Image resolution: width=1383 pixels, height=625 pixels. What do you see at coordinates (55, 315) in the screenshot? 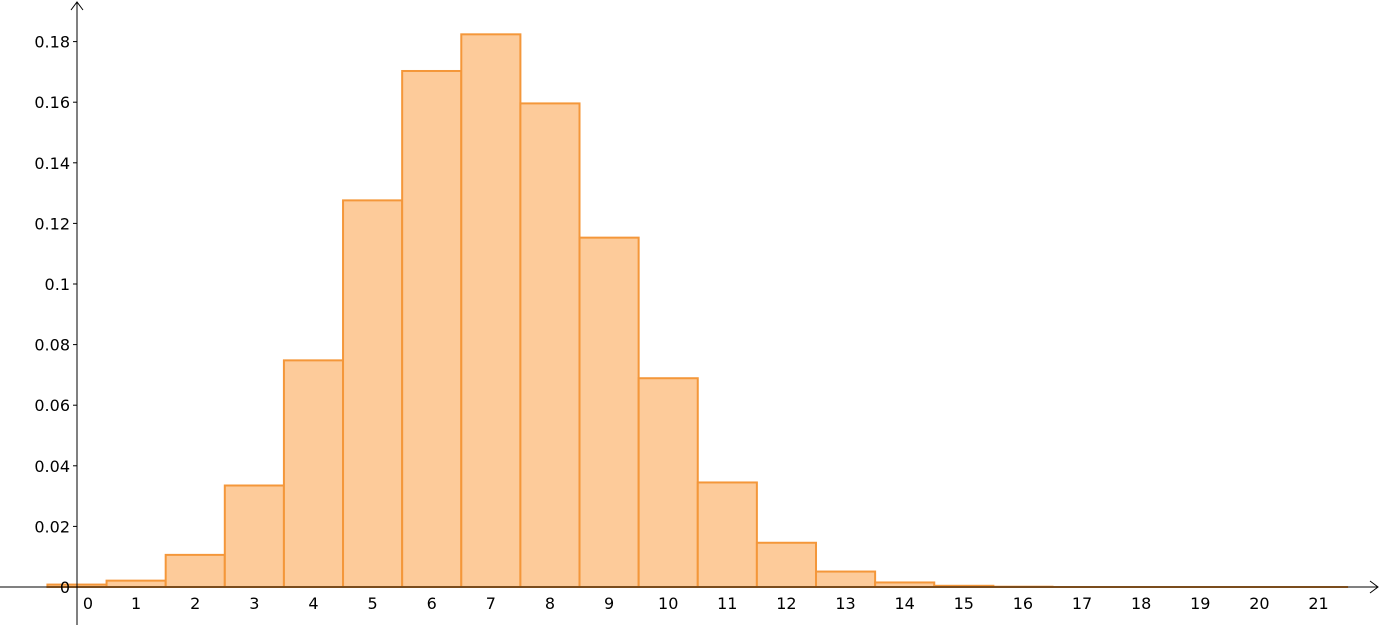
I see `y-tick-labels: 0 0.02 0.04 0.06 0.08 0.1 0.12 0.14 0.16 0.18` at bounding box center [55, 315].